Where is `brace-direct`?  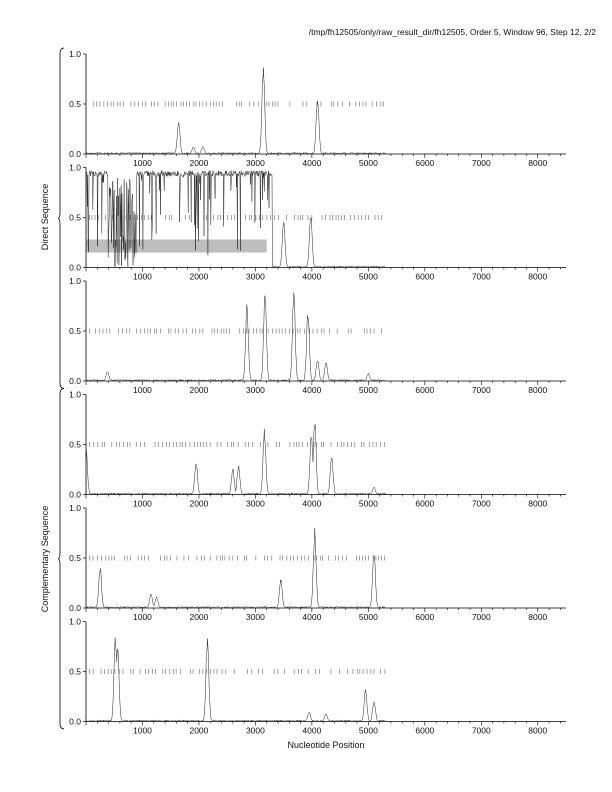
brace-direct is located at coordinates (61, 218).